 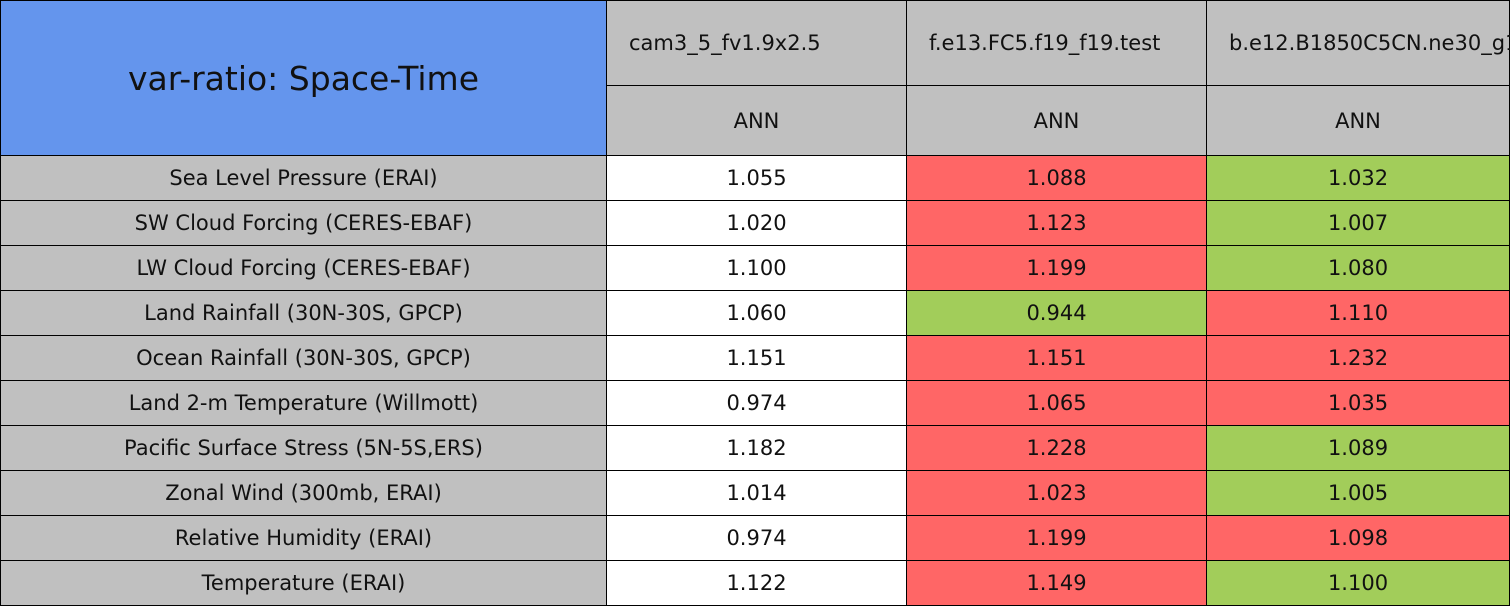 I want to click on value-cell-text: 1.080, so click(x=1358, y=268).